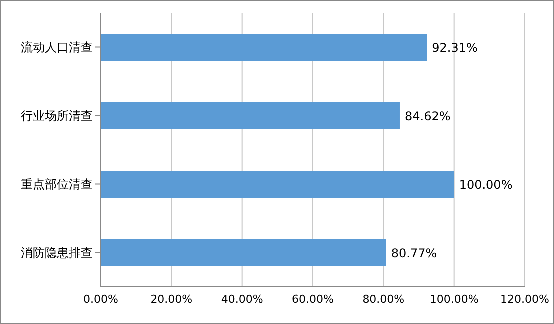 The image size is (554, 324). I want to click on data-label: 84.62%, so click(427, 116).